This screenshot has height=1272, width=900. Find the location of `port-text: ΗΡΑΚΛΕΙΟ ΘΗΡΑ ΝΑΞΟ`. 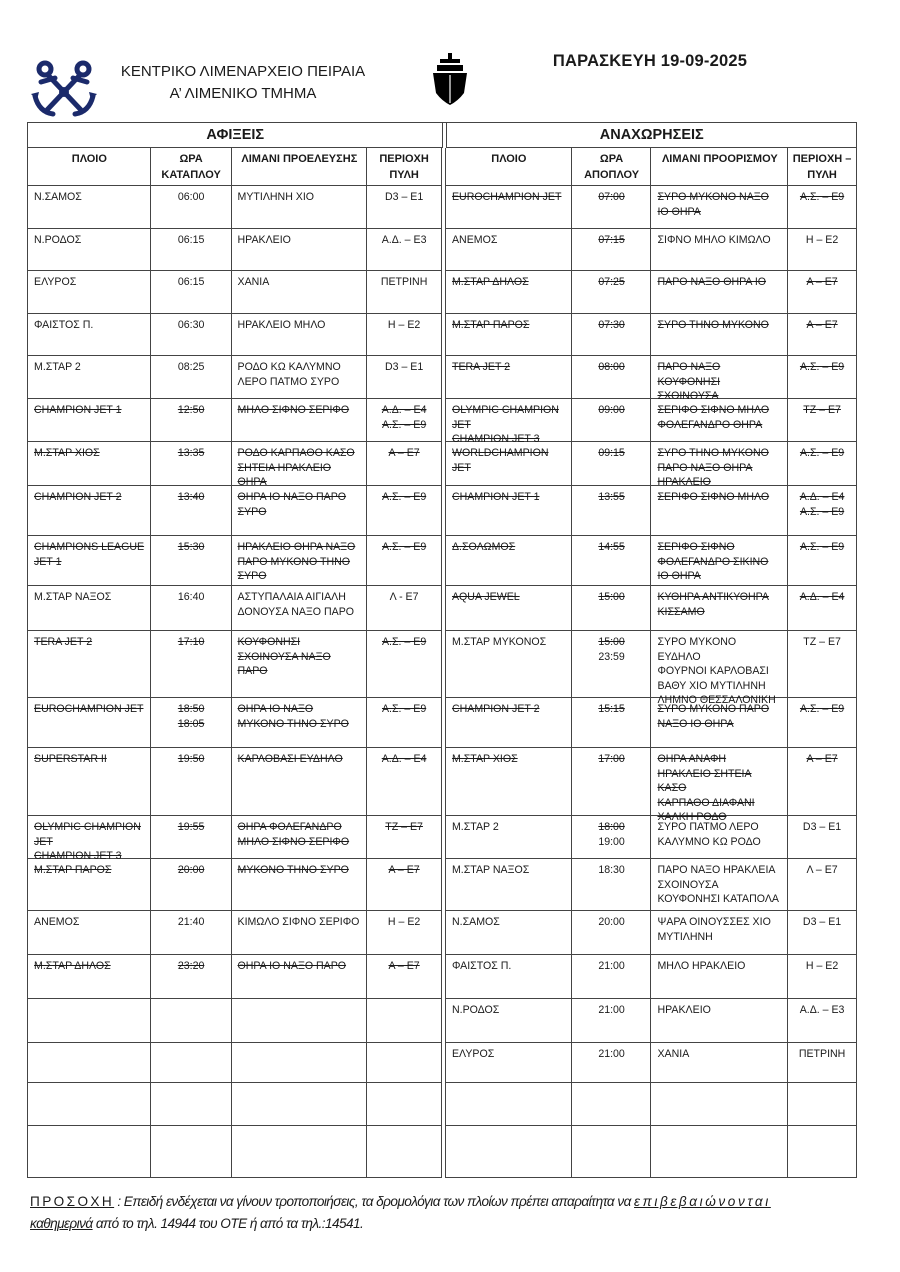

port-text: ΗΡΑΚΛΕΙΟ ΘΗΡΑ ΝΑΞΟ is located at coordinates (296, 547).